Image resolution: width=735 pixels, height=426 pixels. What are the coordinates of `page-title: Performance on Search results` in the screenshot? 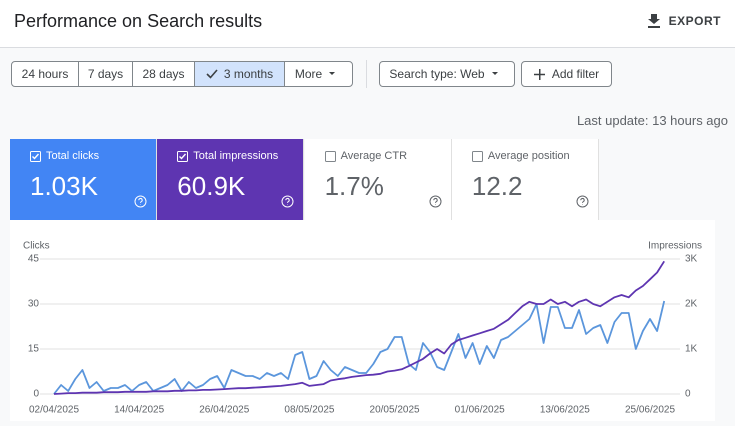 It's located at (138, 21).